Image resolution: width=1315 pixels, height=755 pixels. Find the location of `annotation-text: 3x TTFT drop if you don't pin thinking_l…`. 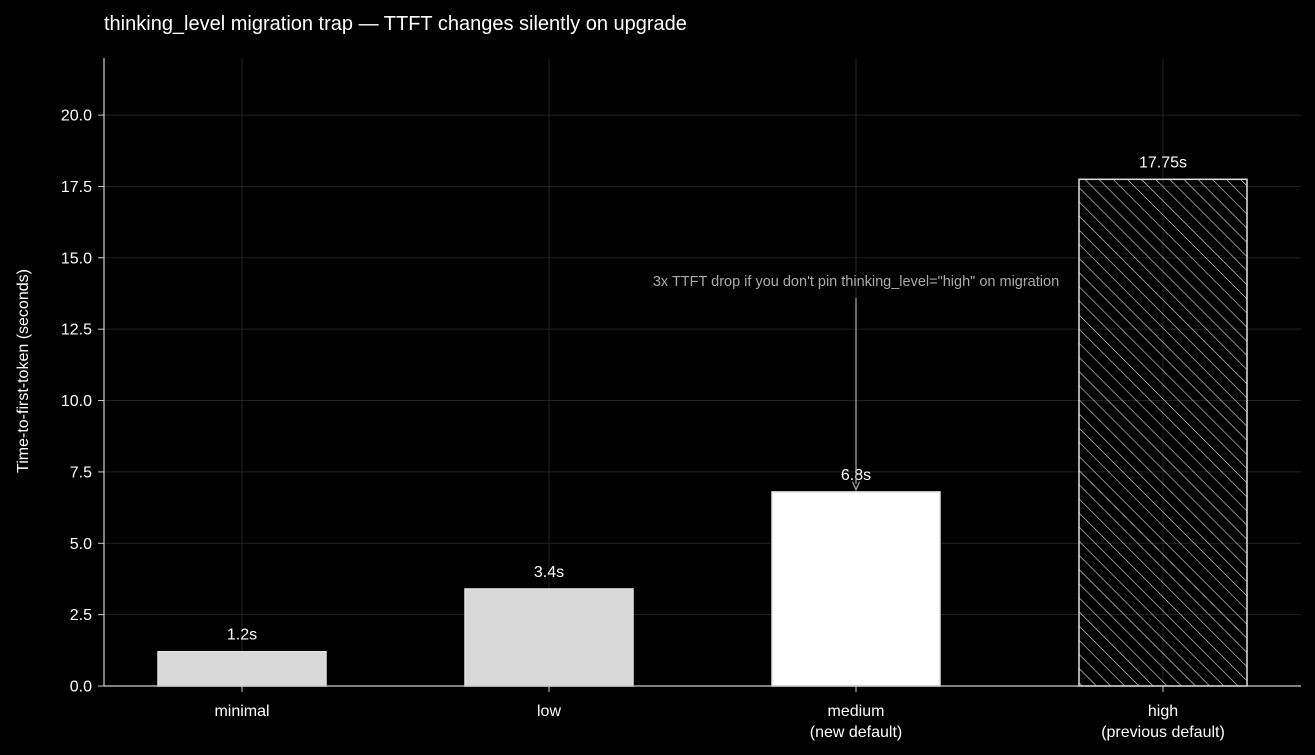

annotation-text: 3x TTFT drop if you don't pin thinking_l… is located at coordinates (856, 282).